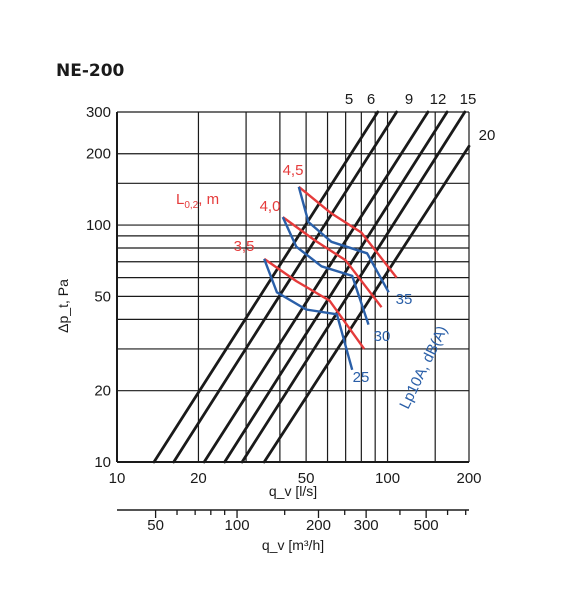 The image size is (588, 600). What do you see at coordinates (244, 246) in the screenshot?
I see `throw-label: 3,5` at bounding box center [244, 246].